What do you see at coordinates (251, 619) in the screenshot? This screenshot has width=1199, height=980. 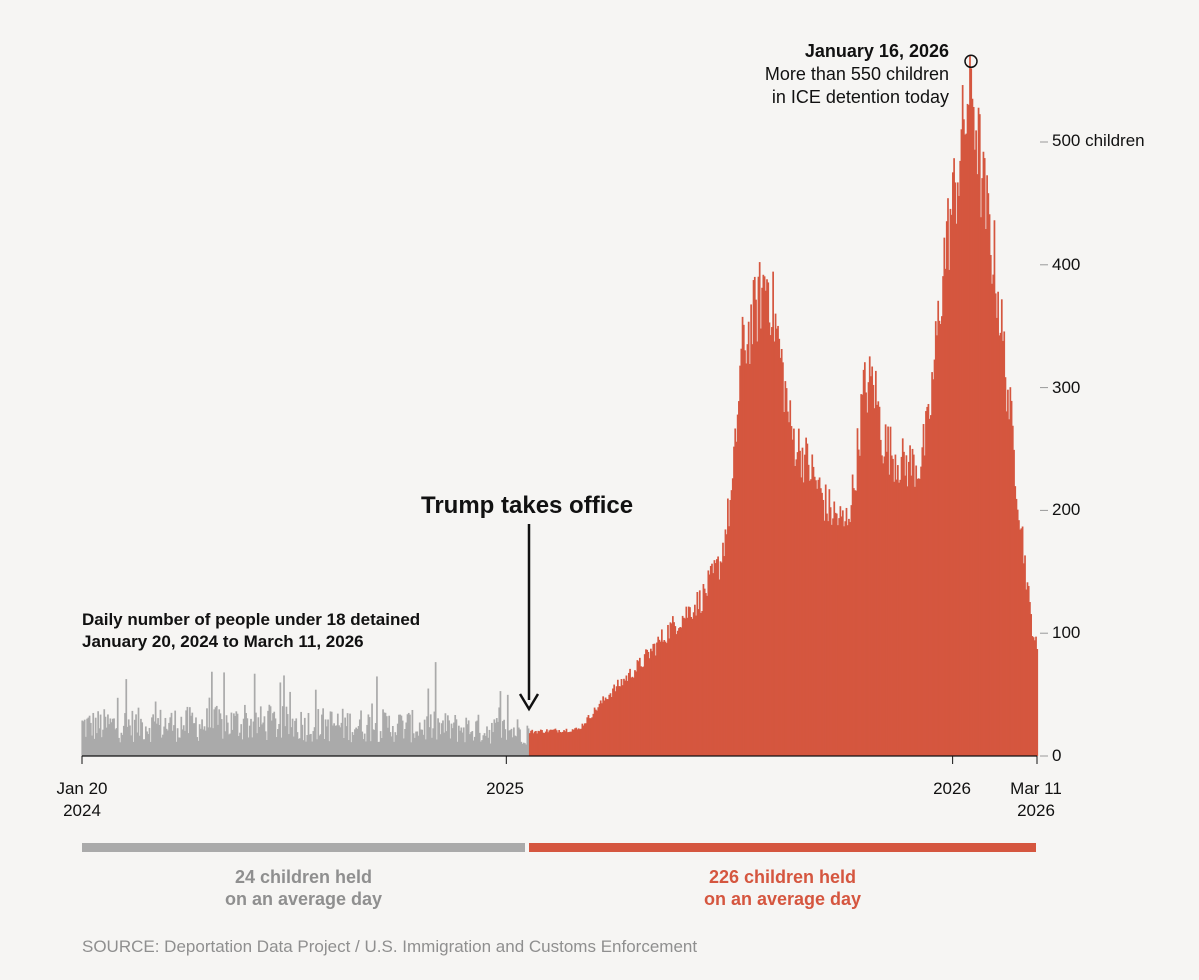 I see `subtitle-line-1: Daily number of people under 18 detained` at bounding box center [251, 619].